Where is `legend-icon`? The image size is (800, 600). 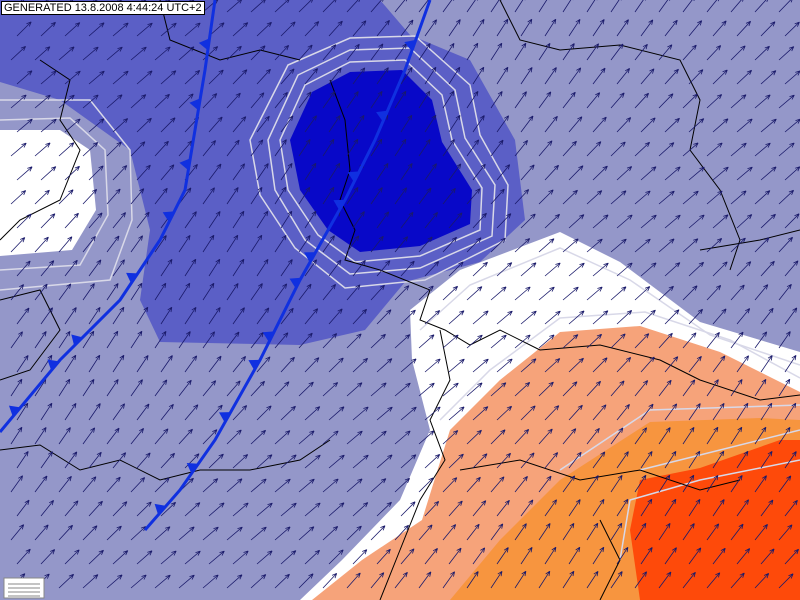
legend-icon is located at coordinates (24, 588).